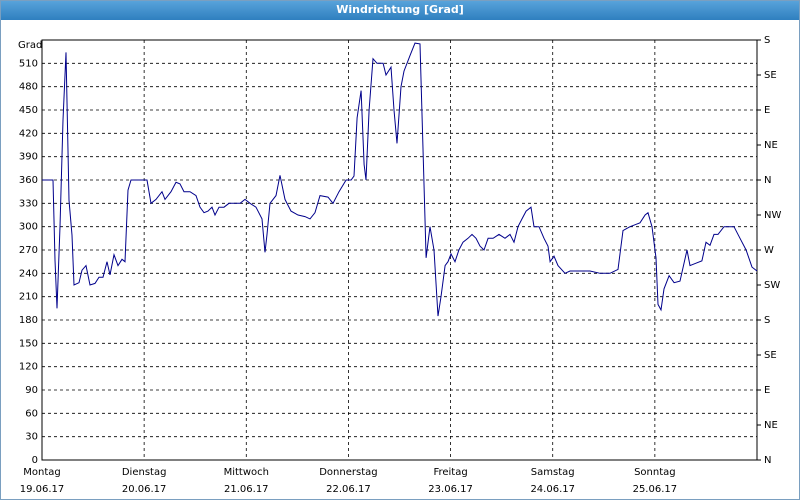  I want to click on y-tick-label: 240, so click(28, 273).